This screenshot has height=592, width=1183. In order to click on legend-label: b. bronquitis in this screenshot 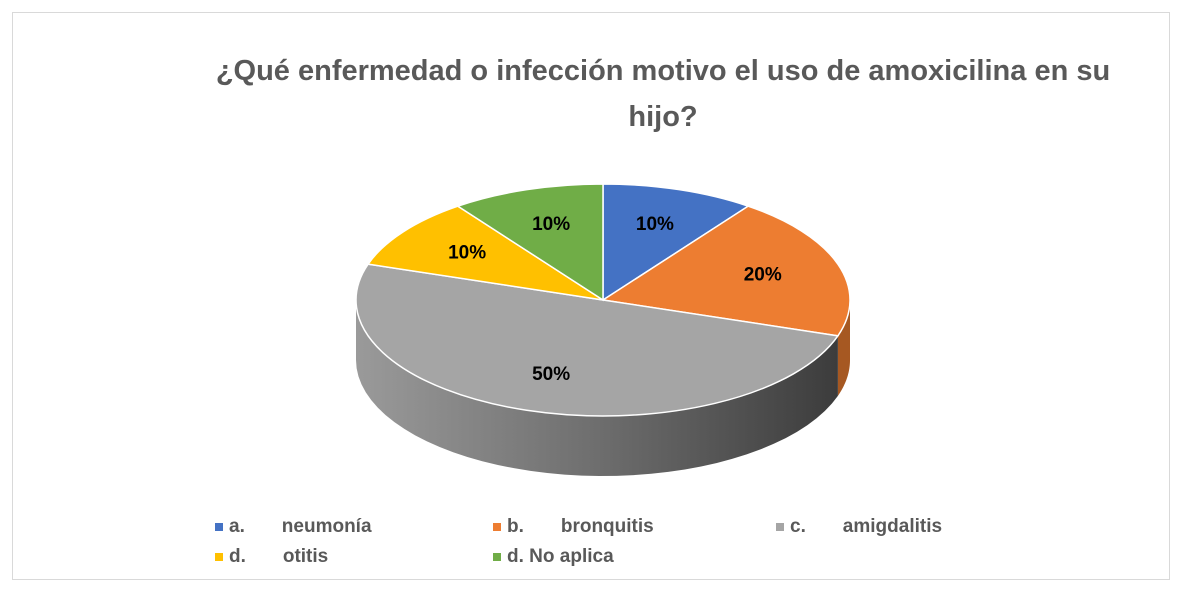, I will do `click(580, 526)`.